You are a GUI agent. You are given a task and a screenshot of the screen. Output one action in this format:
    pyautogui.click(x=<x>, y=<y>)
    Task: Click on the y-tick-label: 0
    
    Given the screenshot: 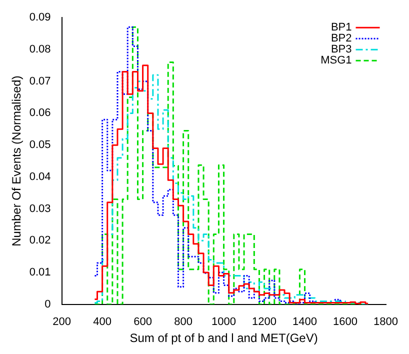 What is the action you would take?
    pyautogui.click(x=47, y=304)
    